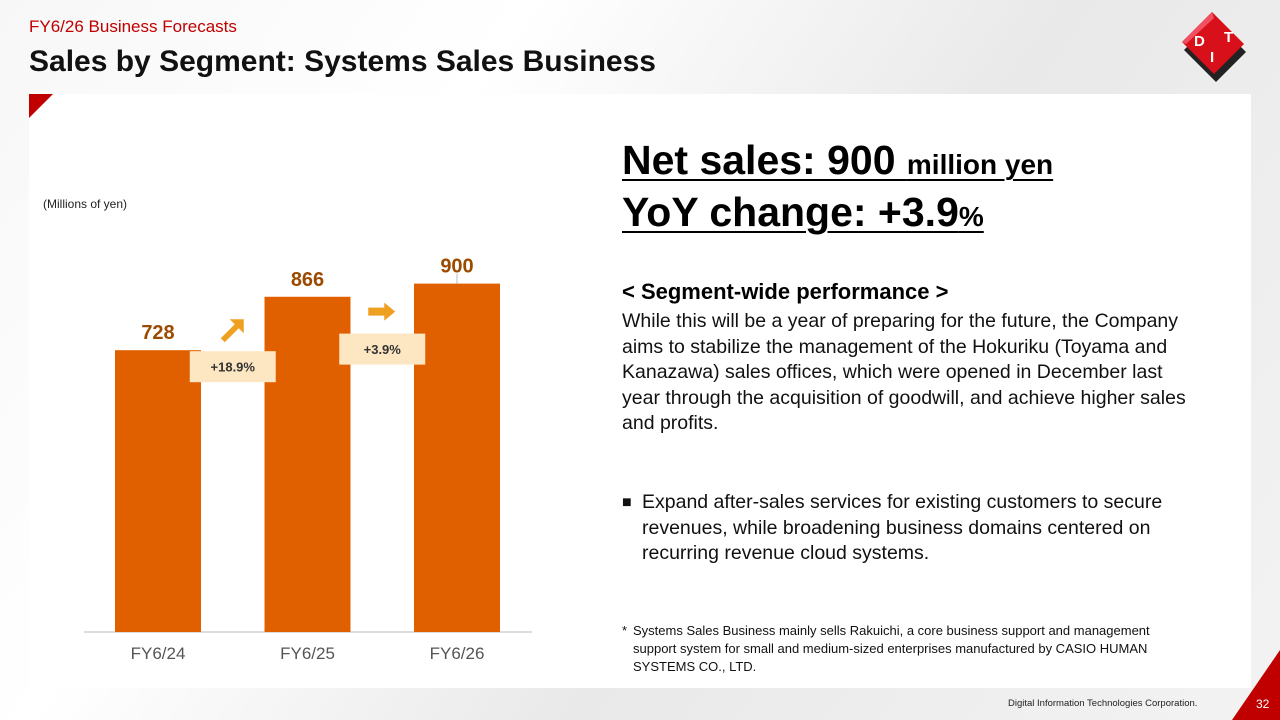 The height and width of the screenshot is (720, 1280). I want to click on segment-heading: < Segment-wide performance >, so click(785, 291).